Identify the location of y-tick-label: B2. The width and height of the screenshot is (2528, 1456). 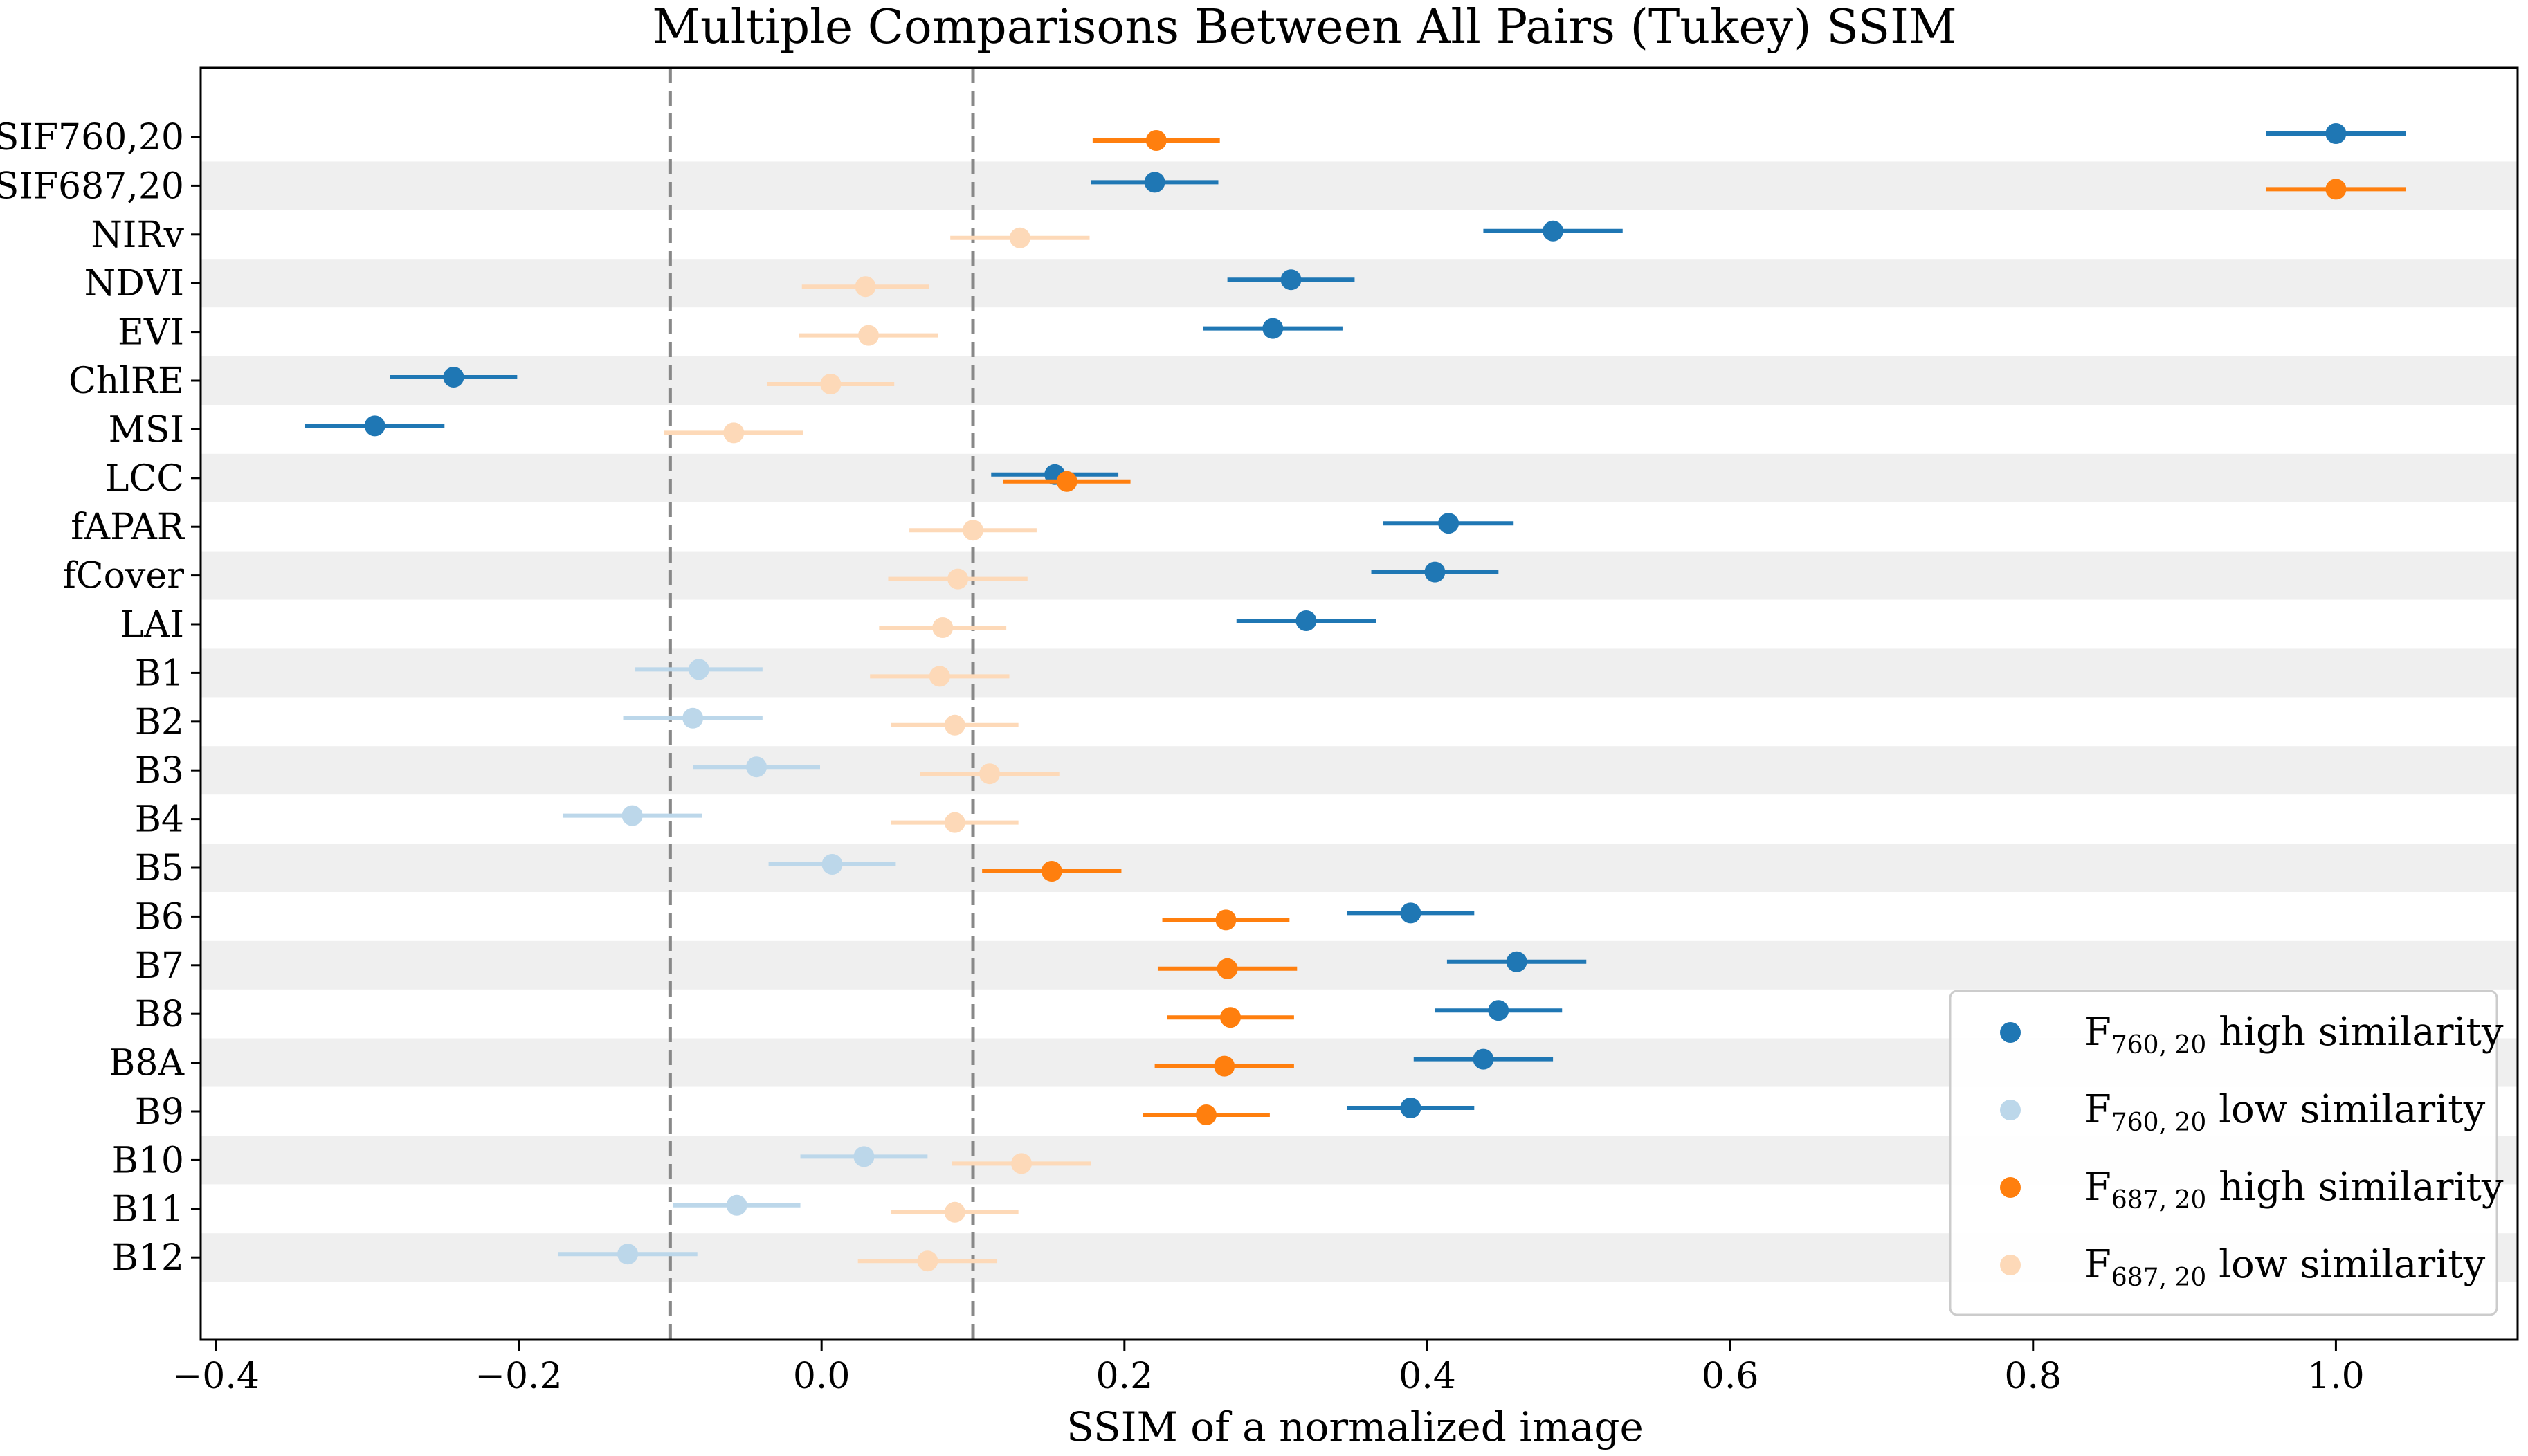
(159, 722).